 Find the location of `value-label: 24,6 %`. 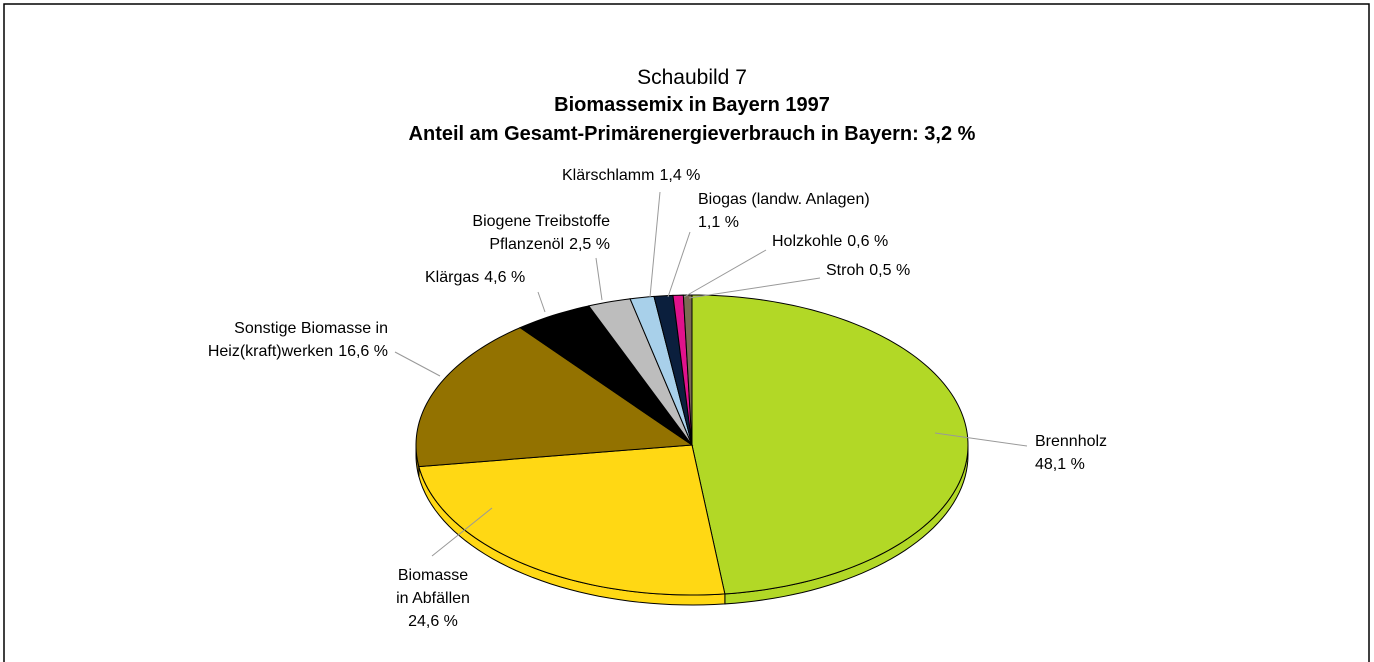

value-label: 24,6 % is located at coordinates (433, 621).